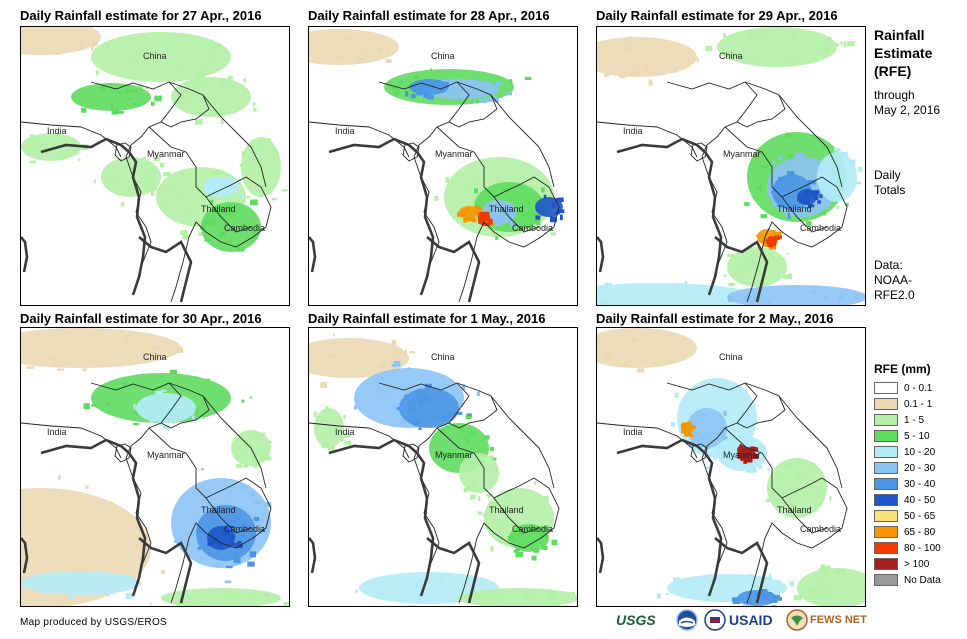 The image size is (967, 639). I want to click on legend-item: 0.1 - 1, so click(903, 404).